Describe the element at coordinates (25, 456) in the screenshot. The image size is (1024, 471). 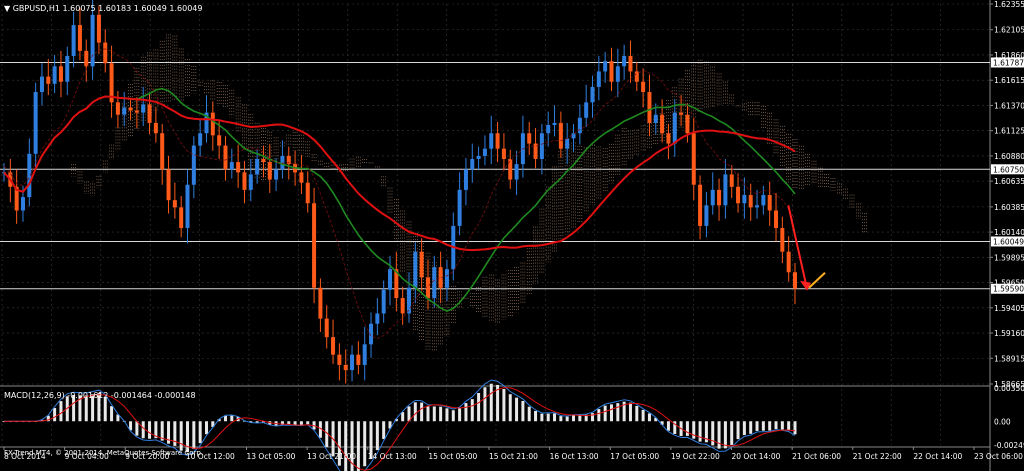
I see `time-tick-label: 8 Oct 2014` at that location.